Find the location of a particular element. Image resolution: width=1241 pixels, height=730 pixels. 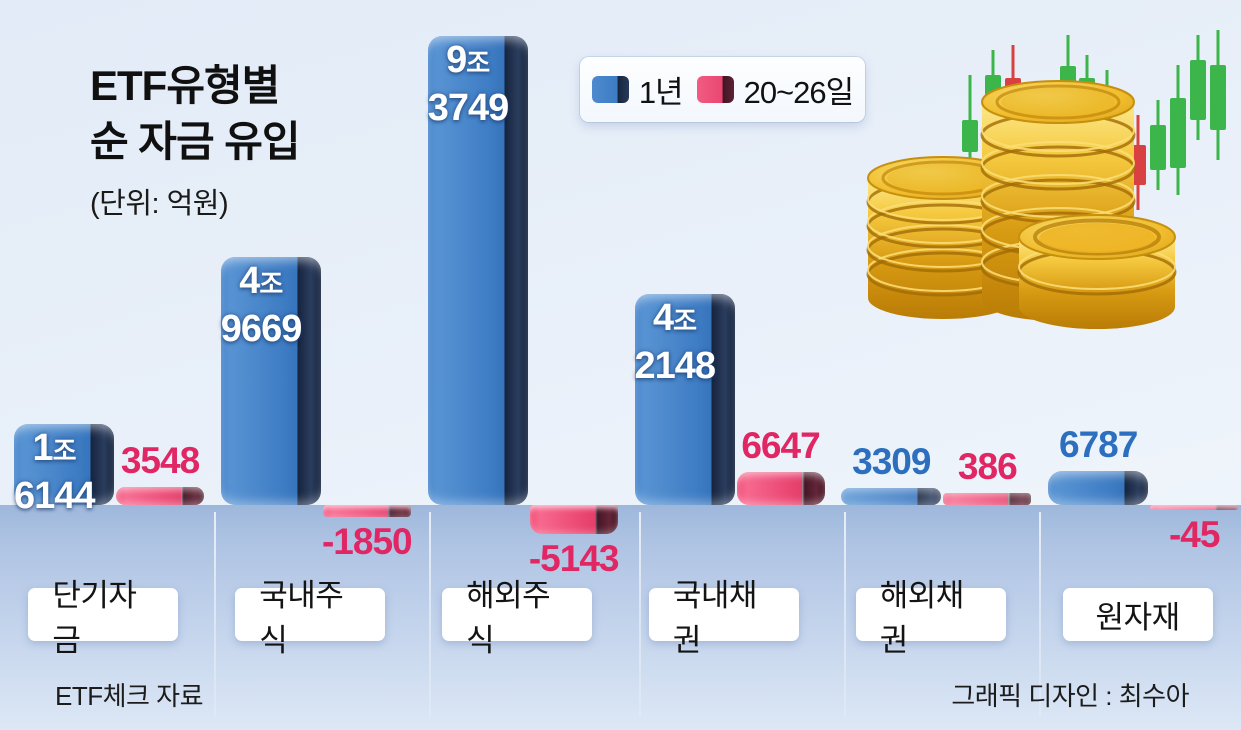

coins-candlestick-illustration is located at coordinates (1046, 179).